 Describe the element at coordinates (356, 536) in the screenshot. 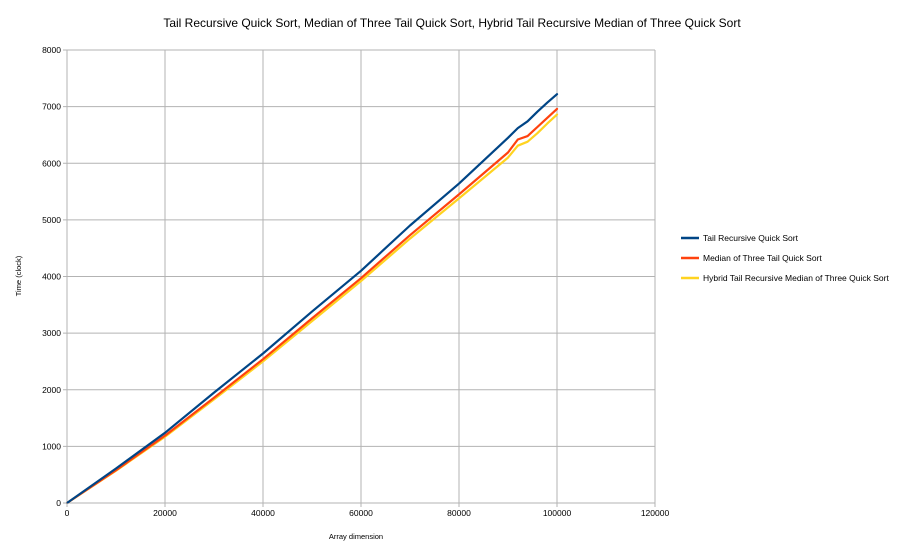

I see `x-axis-label: Array dimension` at that location.